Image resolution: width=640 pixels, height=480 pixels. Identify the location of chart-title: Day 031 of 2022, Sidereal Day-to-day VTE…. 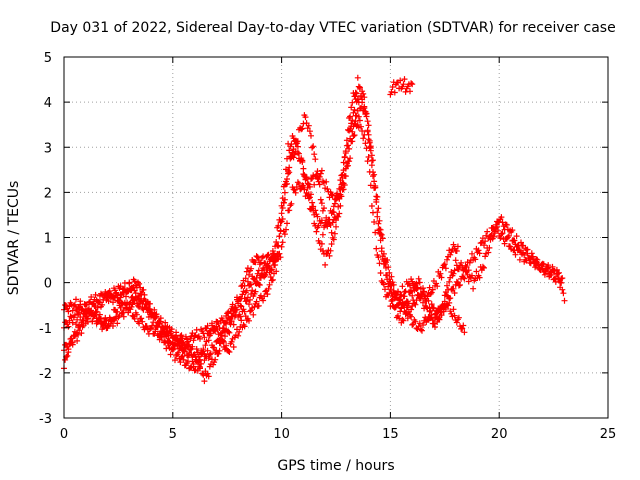
(332, 28).